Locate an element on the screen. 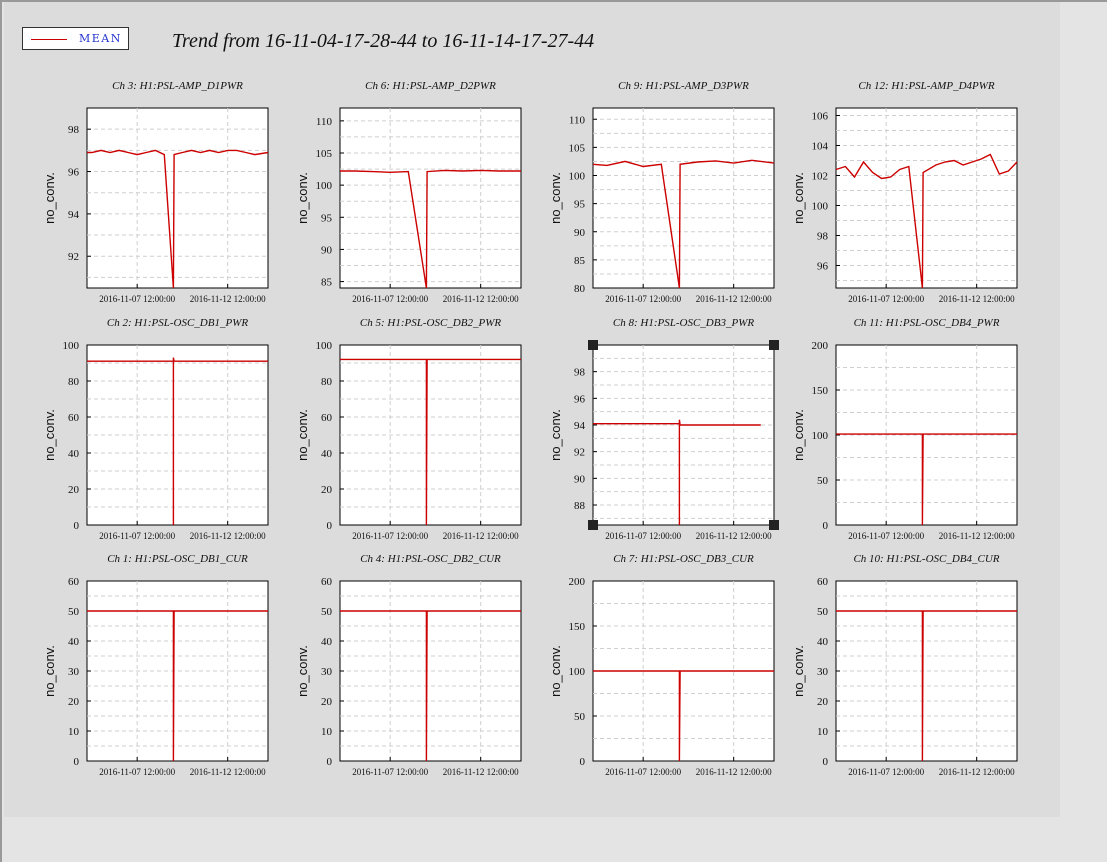 This screenshot has height=862, width=1107. chart-title: Ch 11: H1:PSL-OSC_DB4_PWR is located at coordinates (927, 323).